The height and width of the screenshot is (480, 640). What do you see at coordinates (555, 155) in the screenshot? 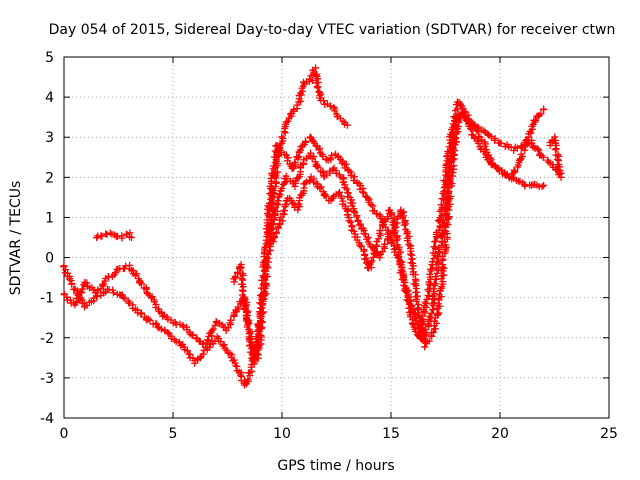
I see `series-track-g` at bounding box center [555, 155].